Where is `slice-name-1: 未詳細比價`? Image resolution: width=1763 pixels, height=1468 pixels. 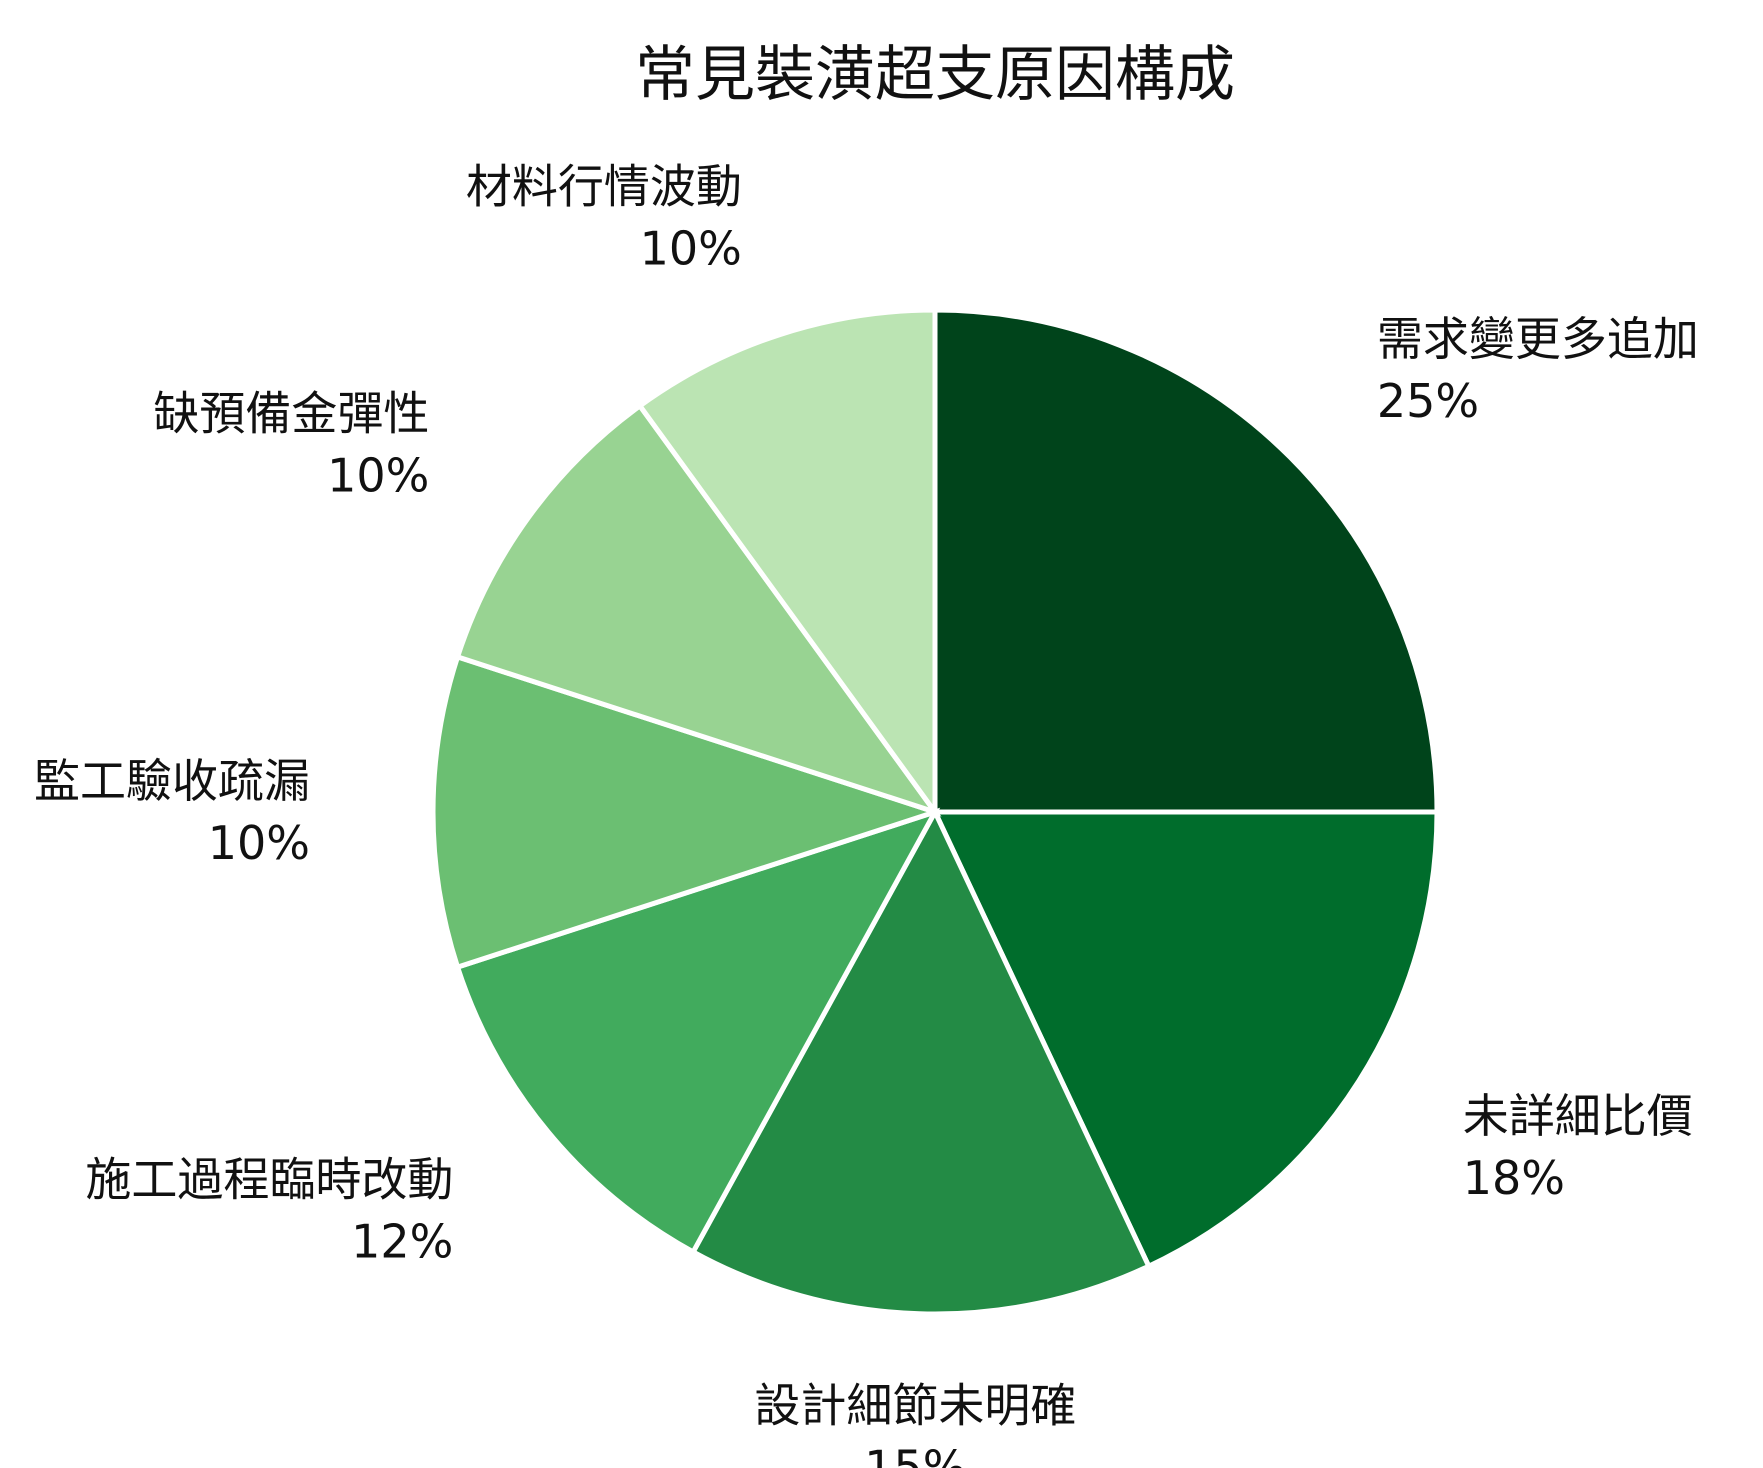
slice-name-1: 未詳細比價 is located at coordinates (1578, 1116).